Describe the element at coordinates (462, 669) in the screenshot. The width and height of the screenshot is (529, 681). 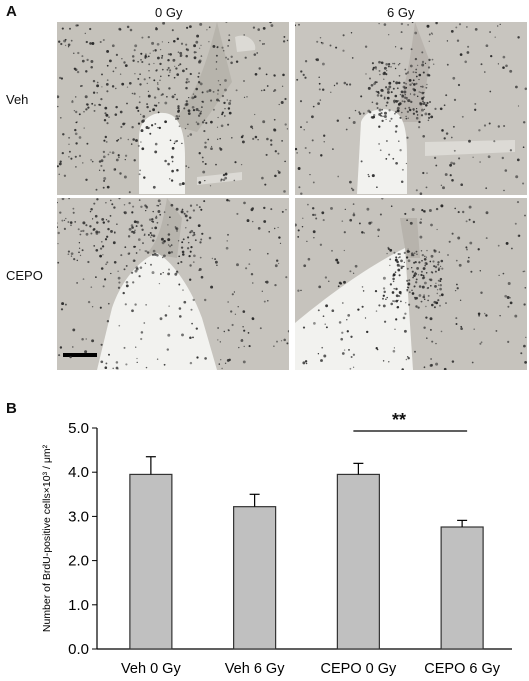
I see `x-tick-label: CEPO 6 Gy` at that location.